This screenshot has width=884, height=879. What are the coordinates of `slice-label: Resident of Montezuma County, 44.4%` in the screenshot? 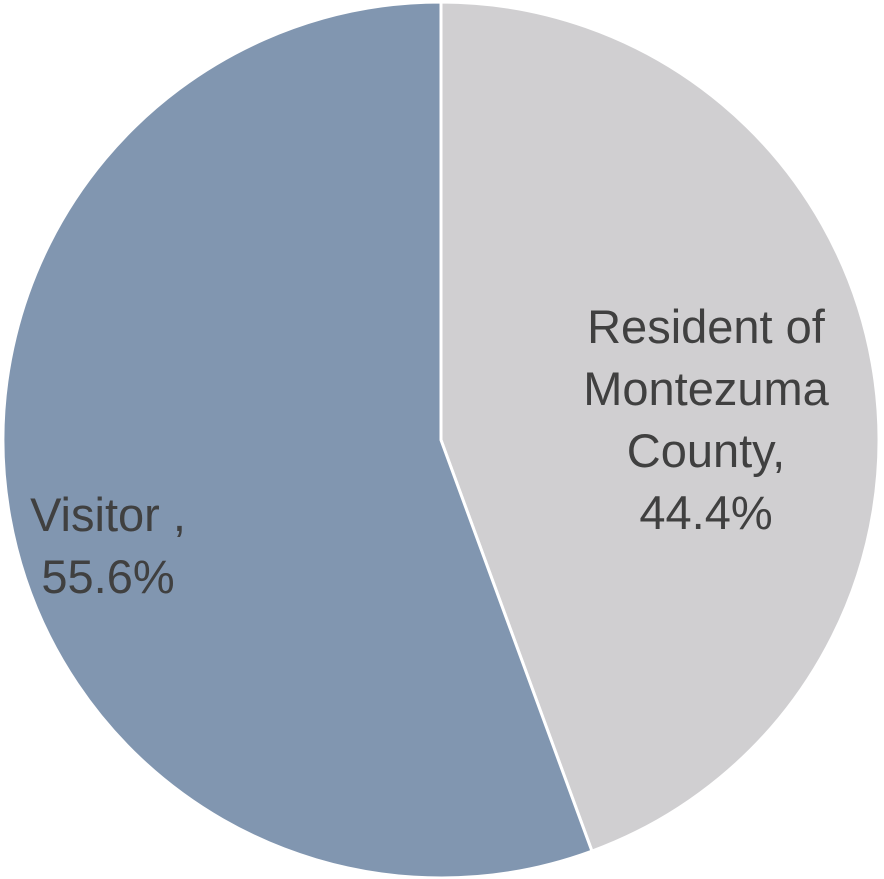 It's located at (706, 420).